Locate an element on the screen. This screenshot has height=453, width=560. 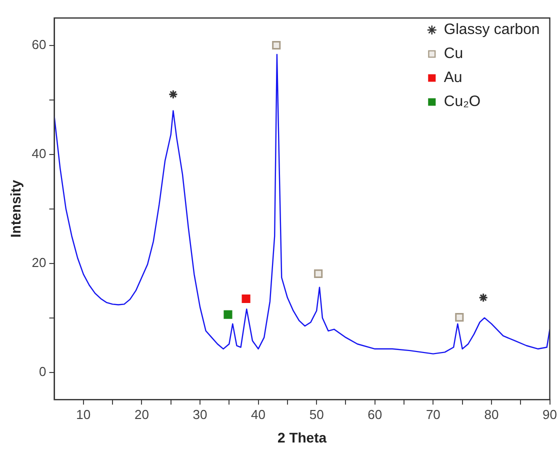
y-tick-label: 0 is located at coordinates (42, 371).